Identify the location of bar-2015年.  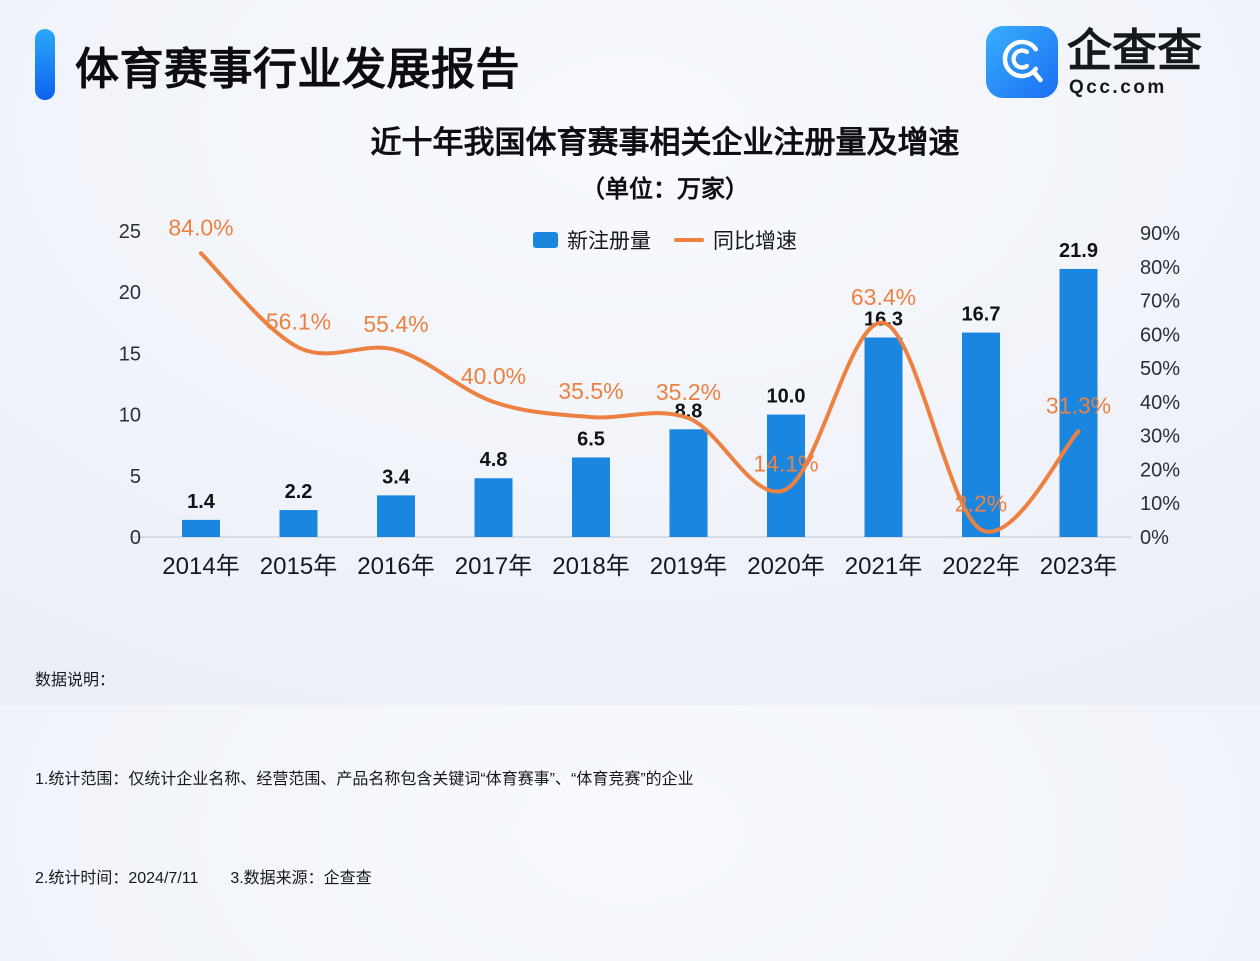
(298, 523).